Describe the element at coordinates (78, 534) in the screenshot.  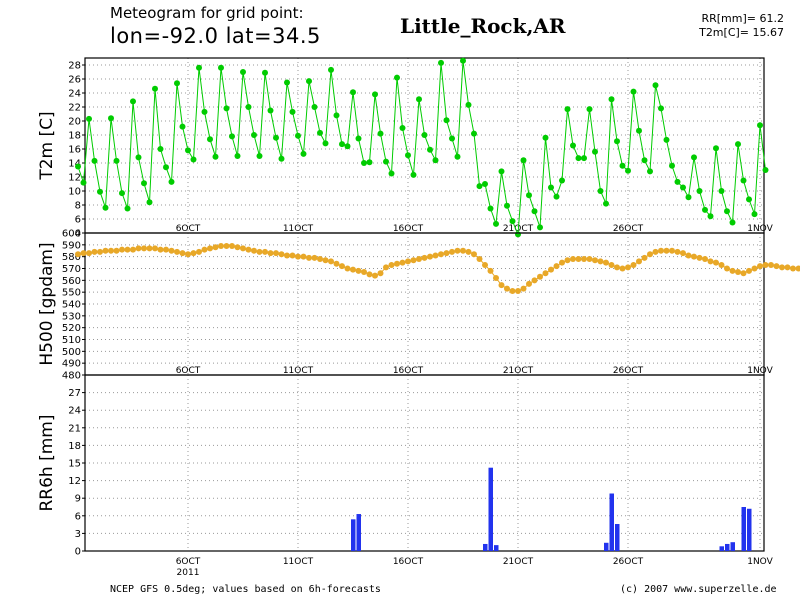
I see `y-tick-label: 3` at that location.